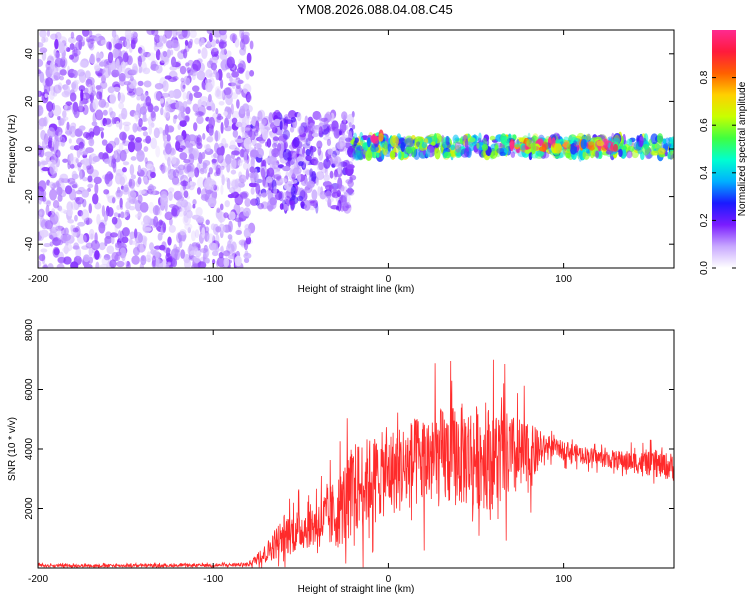 The width and height of the screenshot is (750, 600). Describe the element at coordinates (563, 279) in the screenshot. I see `x-tick-label: 100` at that location.